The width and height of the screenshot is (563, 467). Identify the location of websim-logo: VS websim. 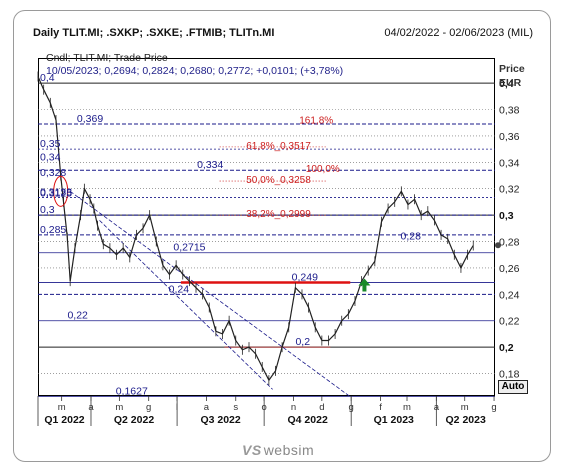
(278, 450).